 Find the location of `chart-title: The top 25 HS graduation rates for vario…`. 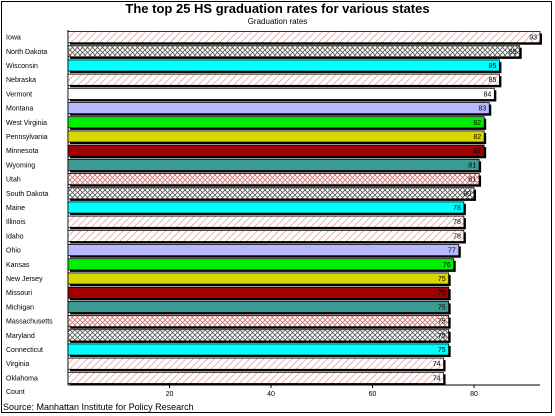

chart-title: The top 25 HS graduation rates for vario… is located at coordinates (277, 8).